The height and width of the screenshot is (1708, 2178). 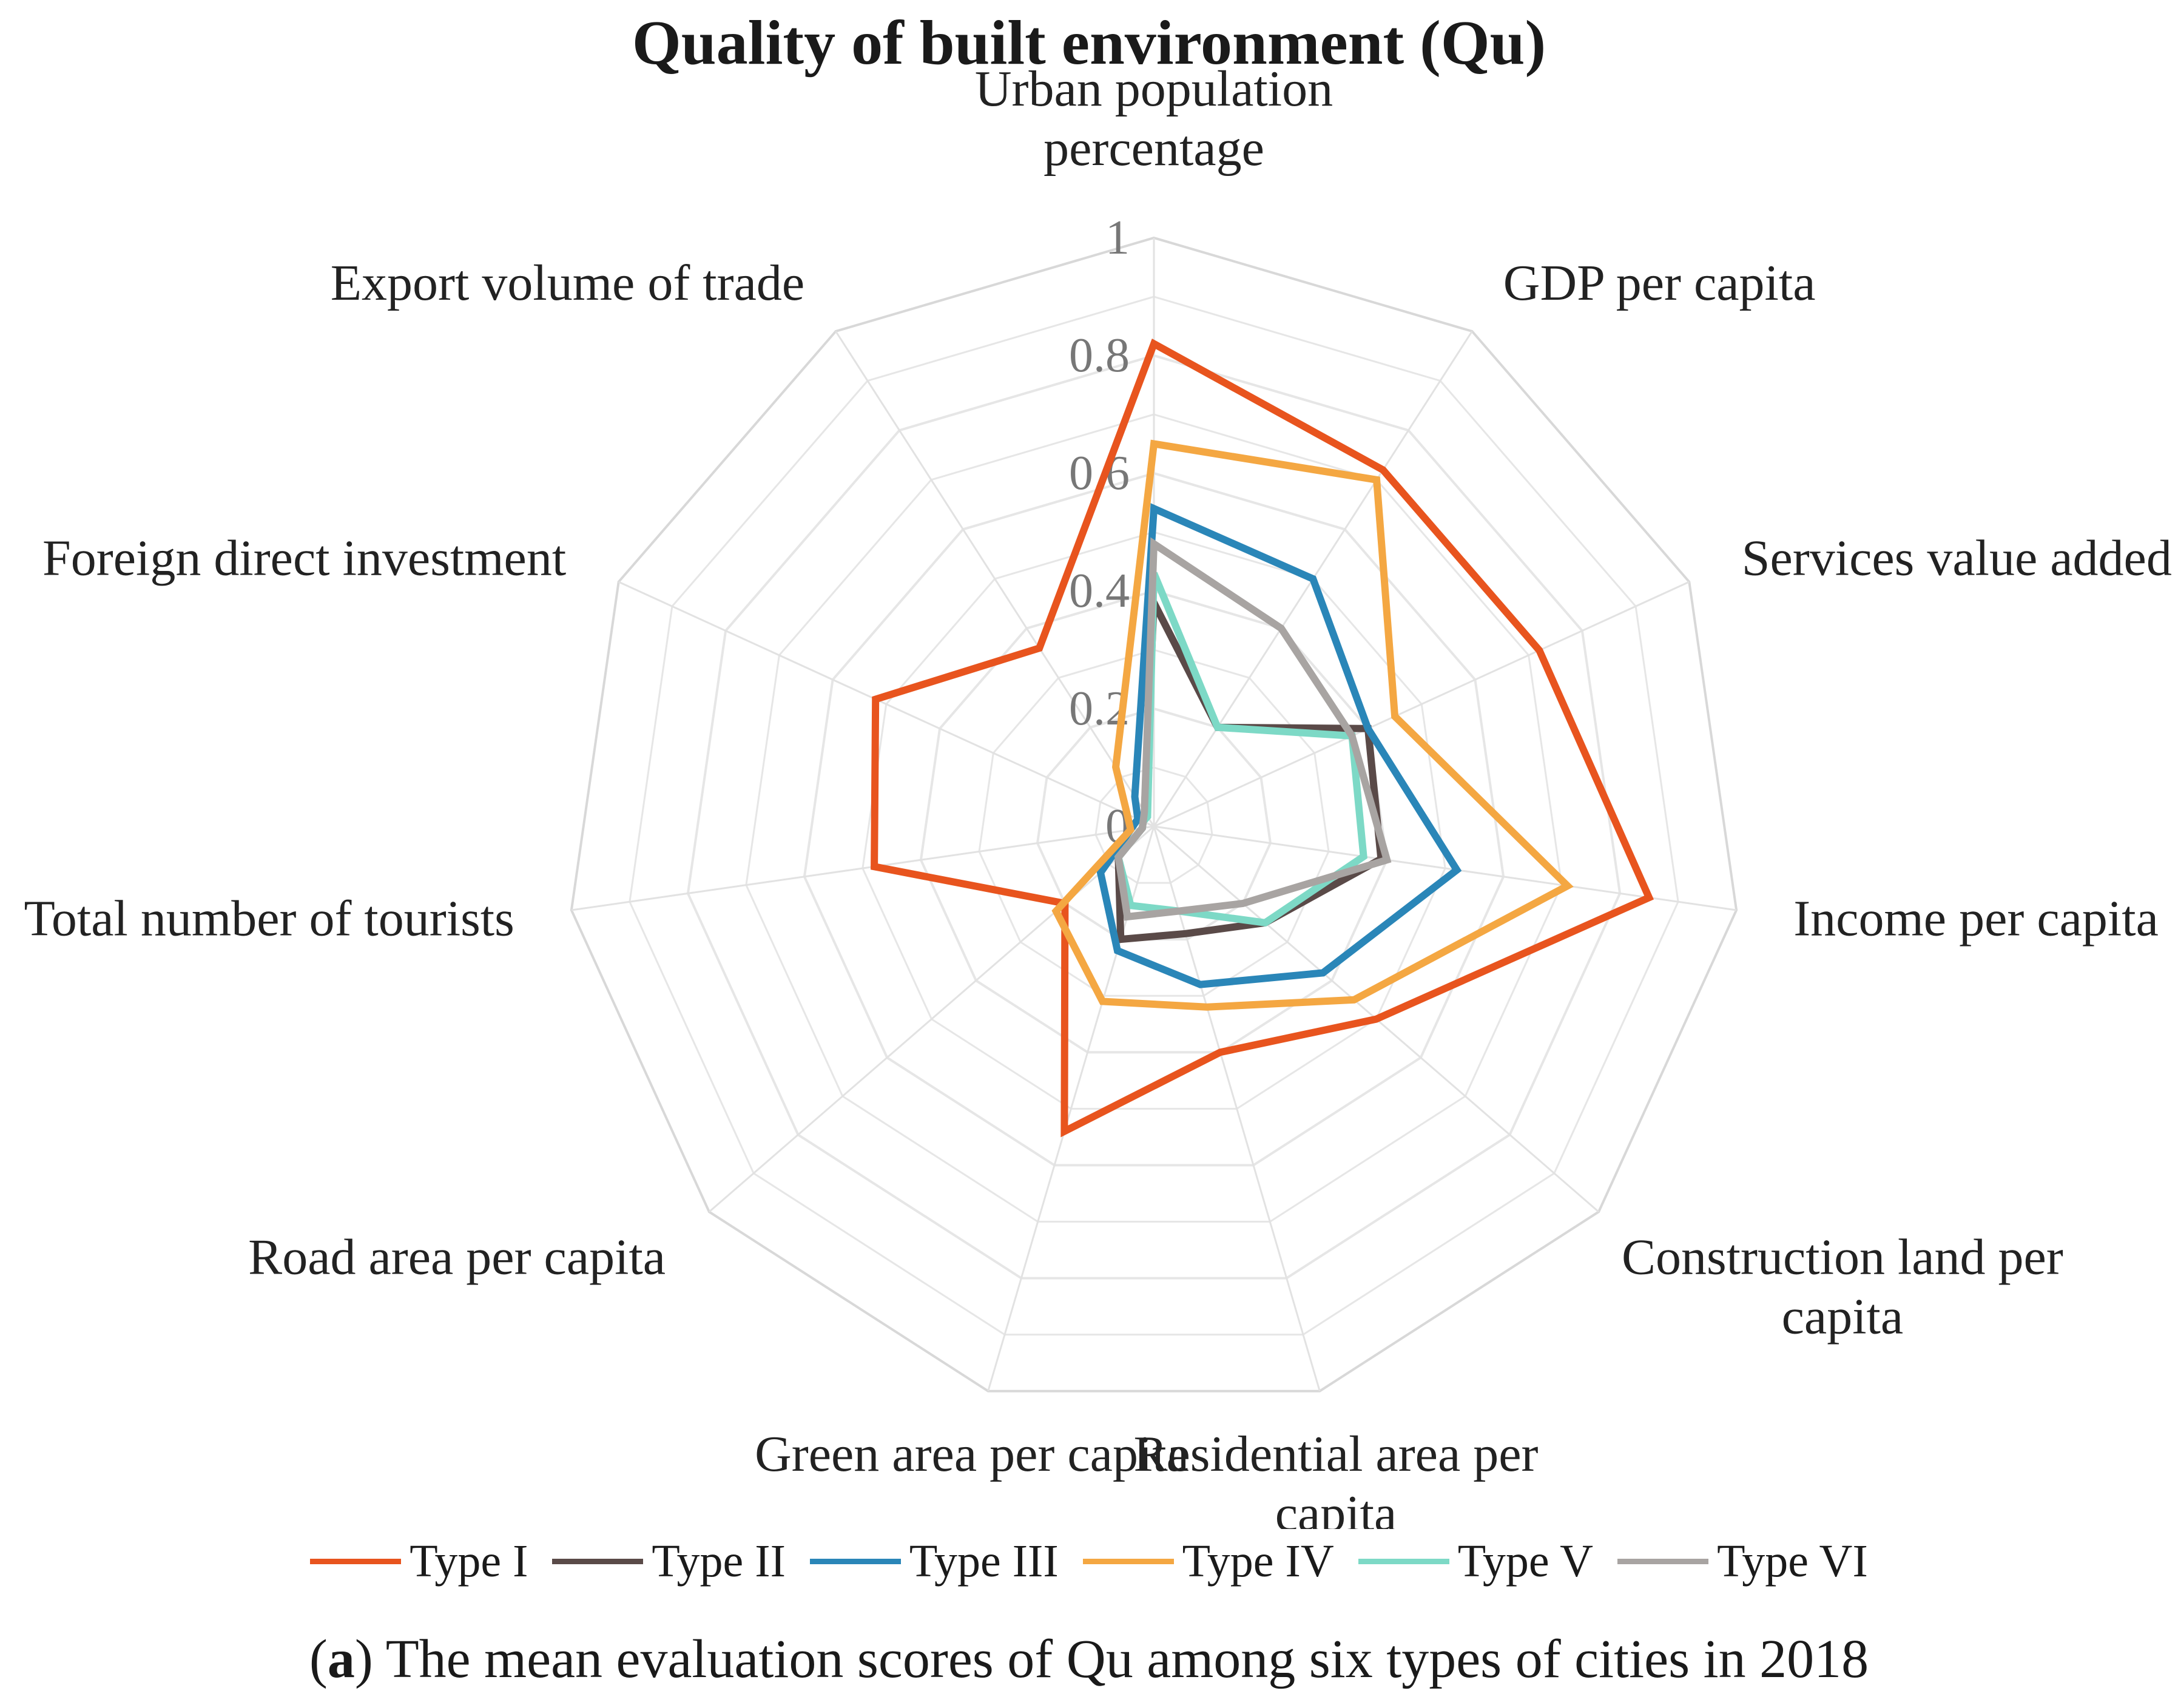 I want to click on legend-item: Type III, so click(x=934, y=1561).